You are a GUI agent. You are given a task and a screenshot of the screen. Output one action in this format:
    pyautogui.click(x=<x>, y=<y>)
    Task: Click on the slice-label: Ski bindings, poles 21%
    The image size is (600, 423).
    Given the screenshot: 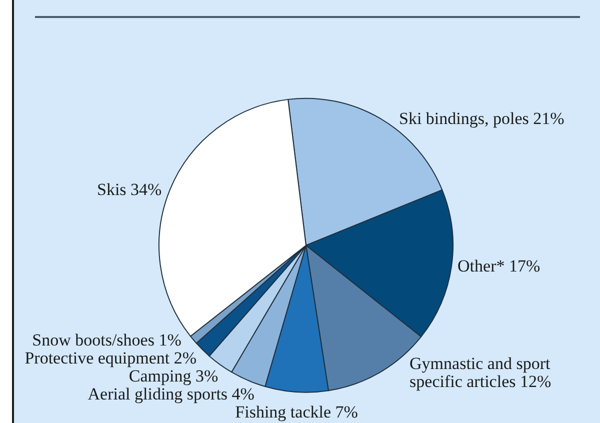 What is the action you would take?
    pyautogui.click(x=481, y=118)
    